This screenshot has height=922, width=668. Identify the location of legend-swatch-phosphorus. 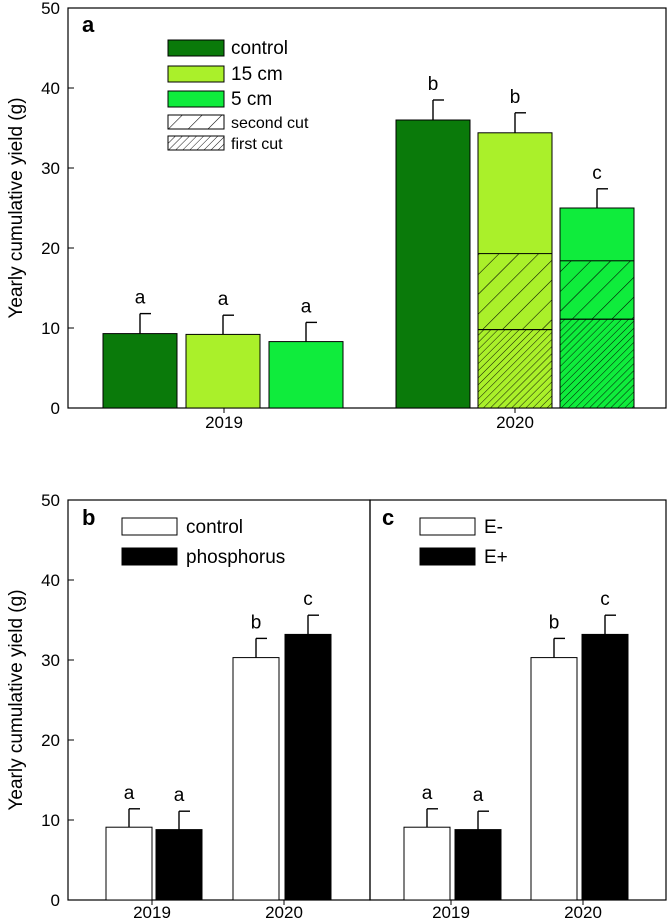
(149, 556).